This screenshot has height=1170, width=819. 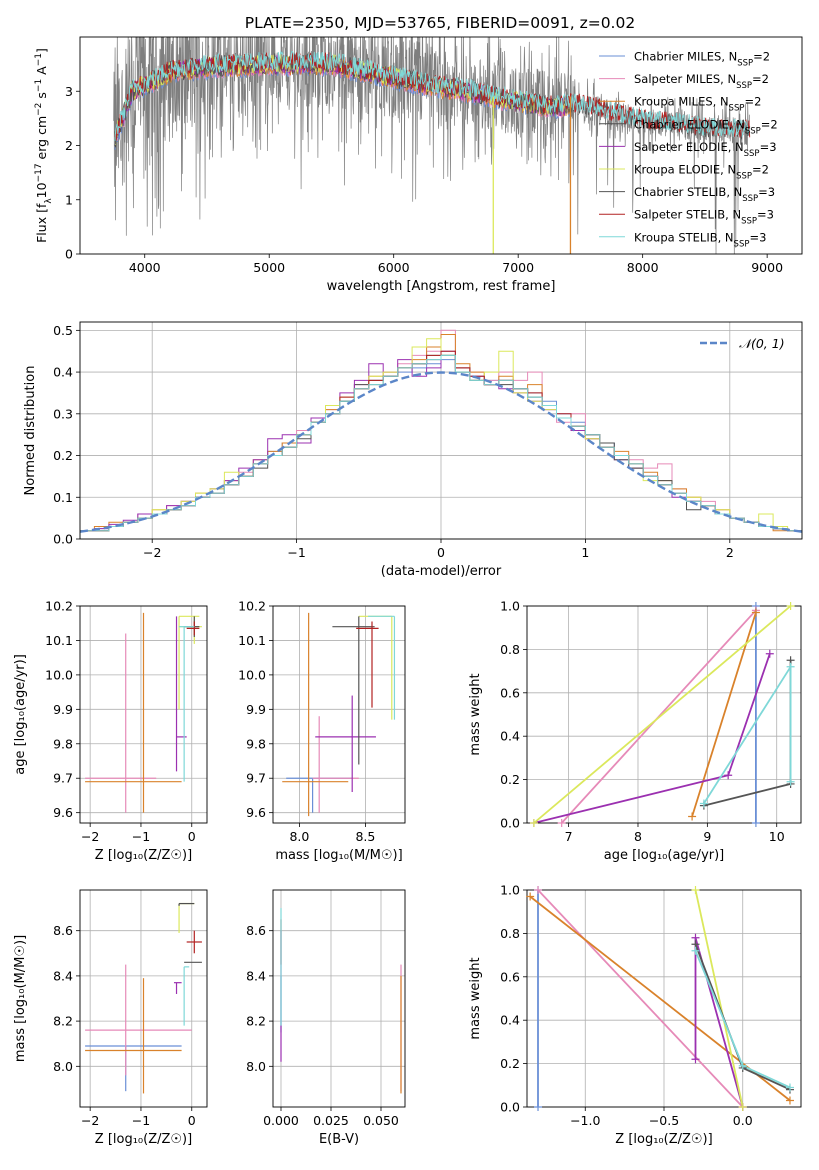 I want to click on legend-label-base: Chabrier ELODIE, N, so click(x=689, y=124).